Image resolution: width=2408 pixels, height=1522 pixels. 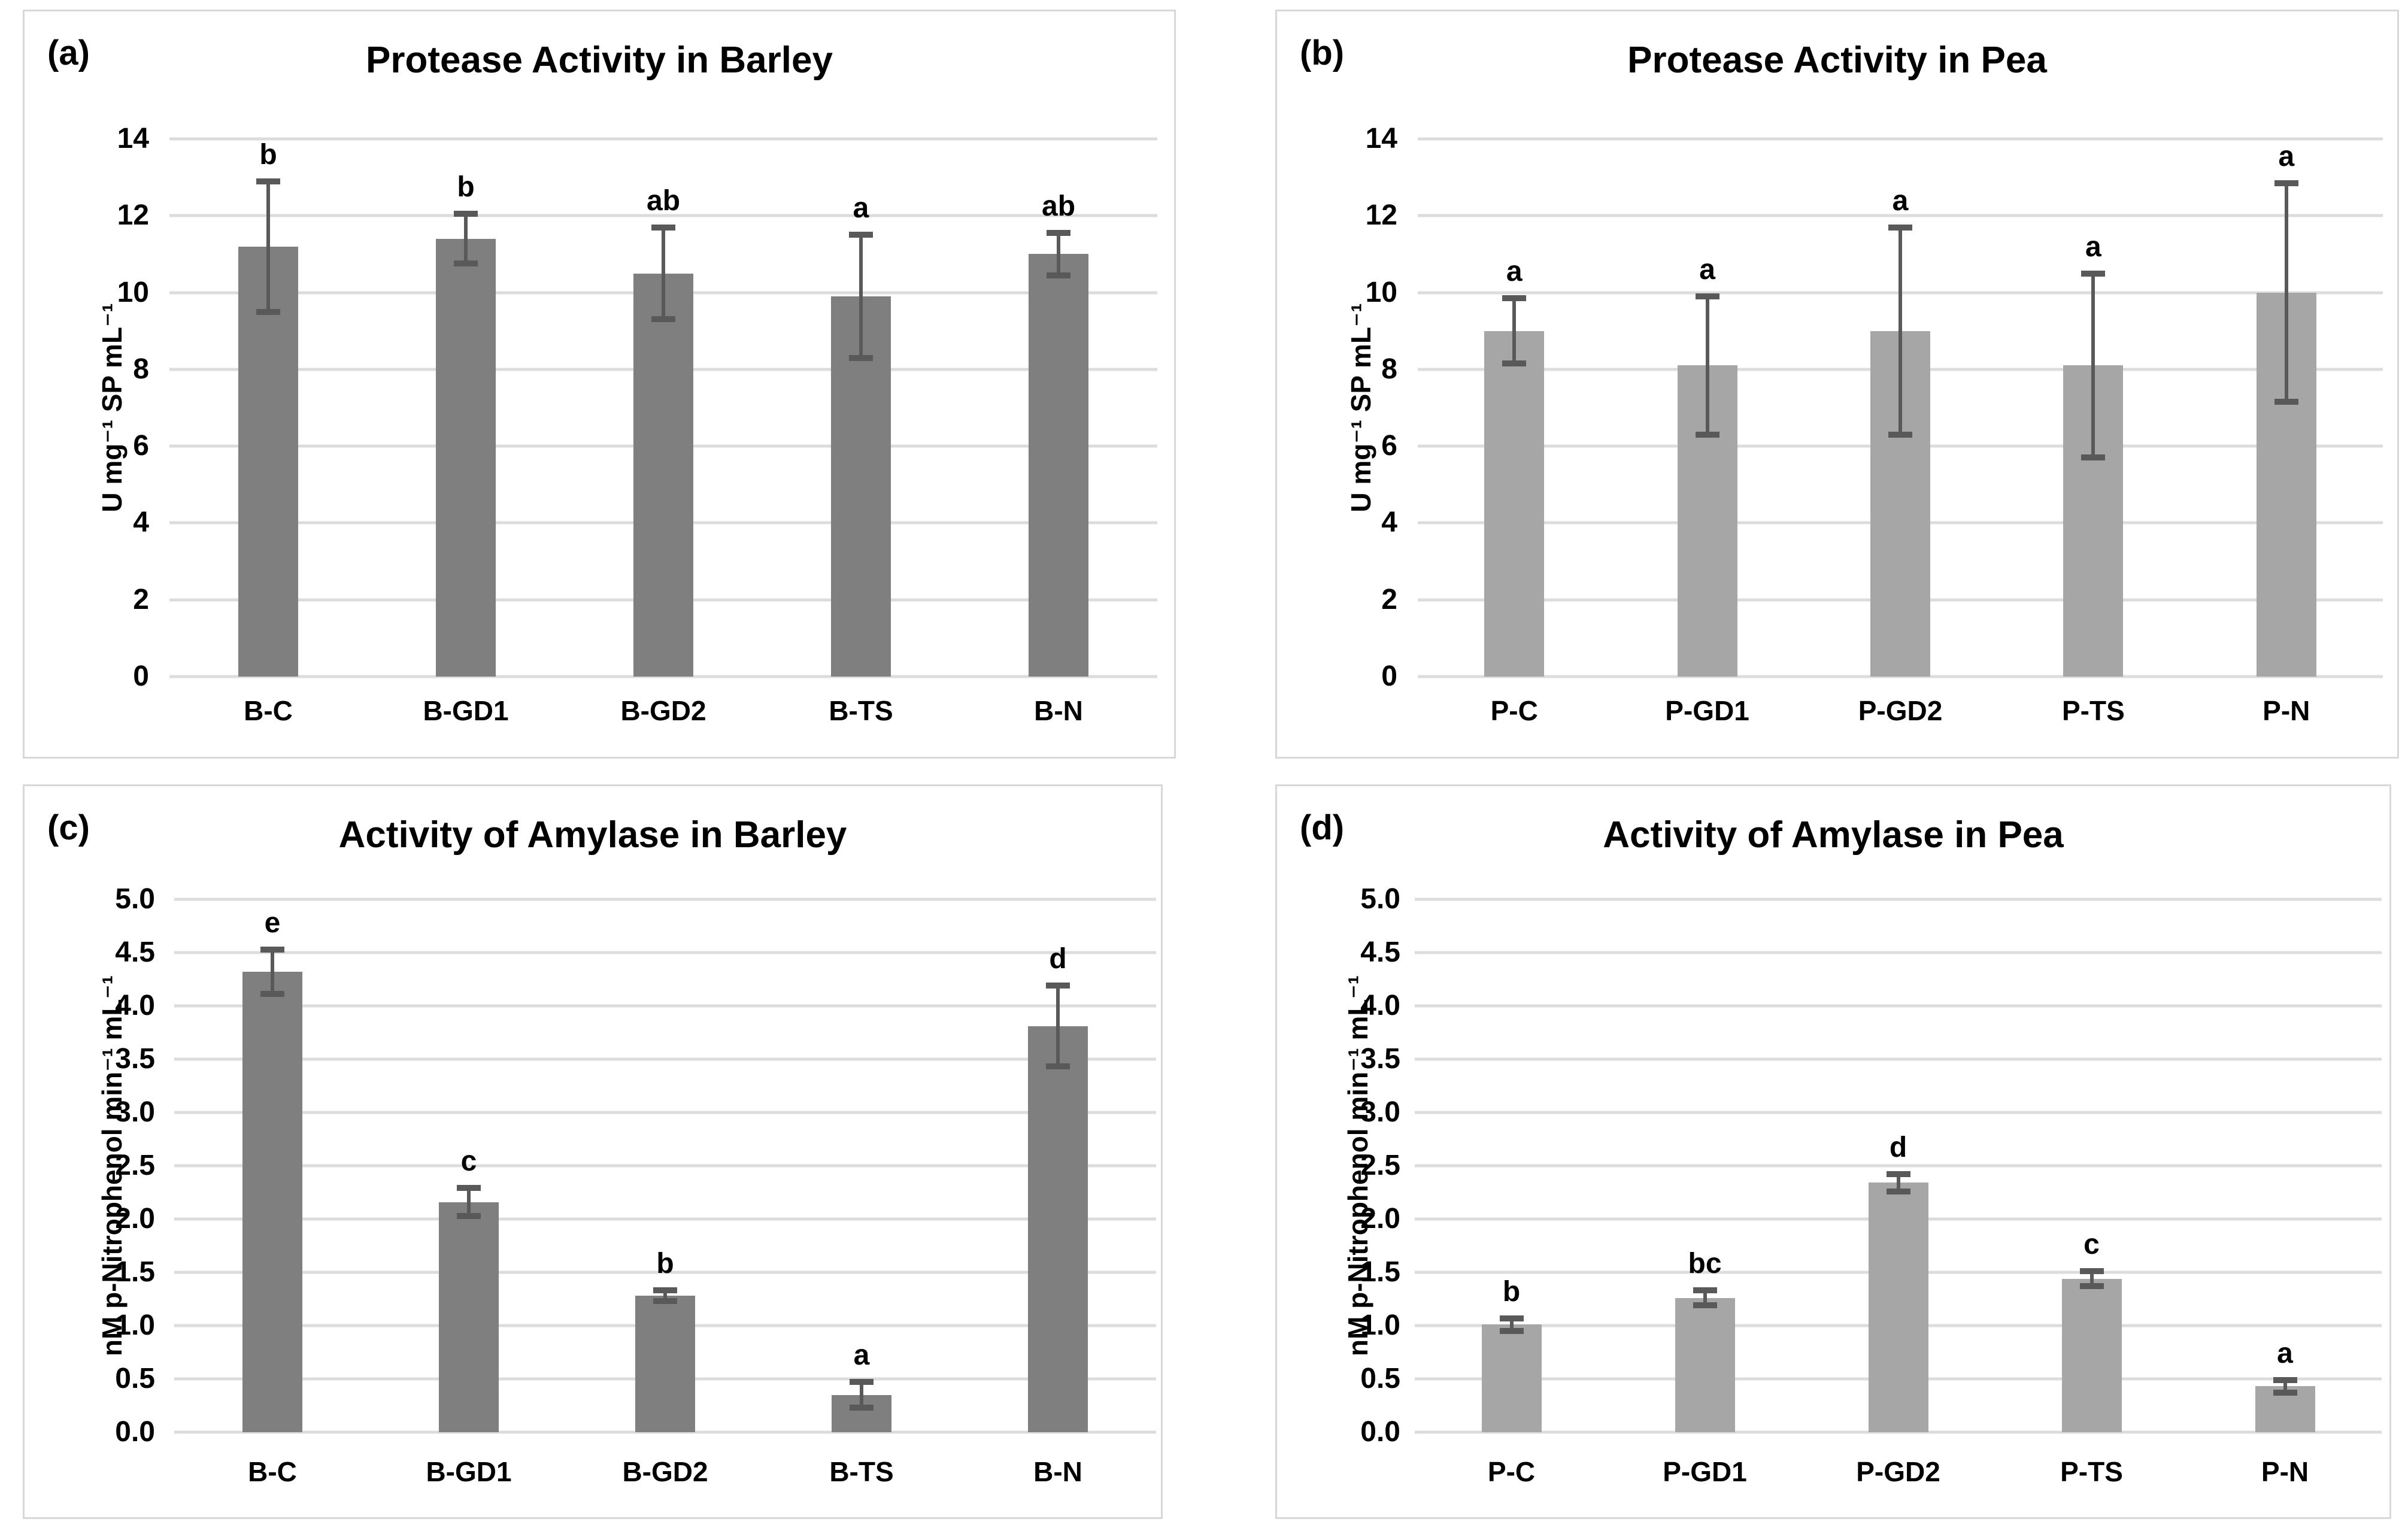 I want to click on panel-b-x-axis-labels: P-C P-GD1 P-GD2 P-TS P-N, so click(x=1900, y=713).